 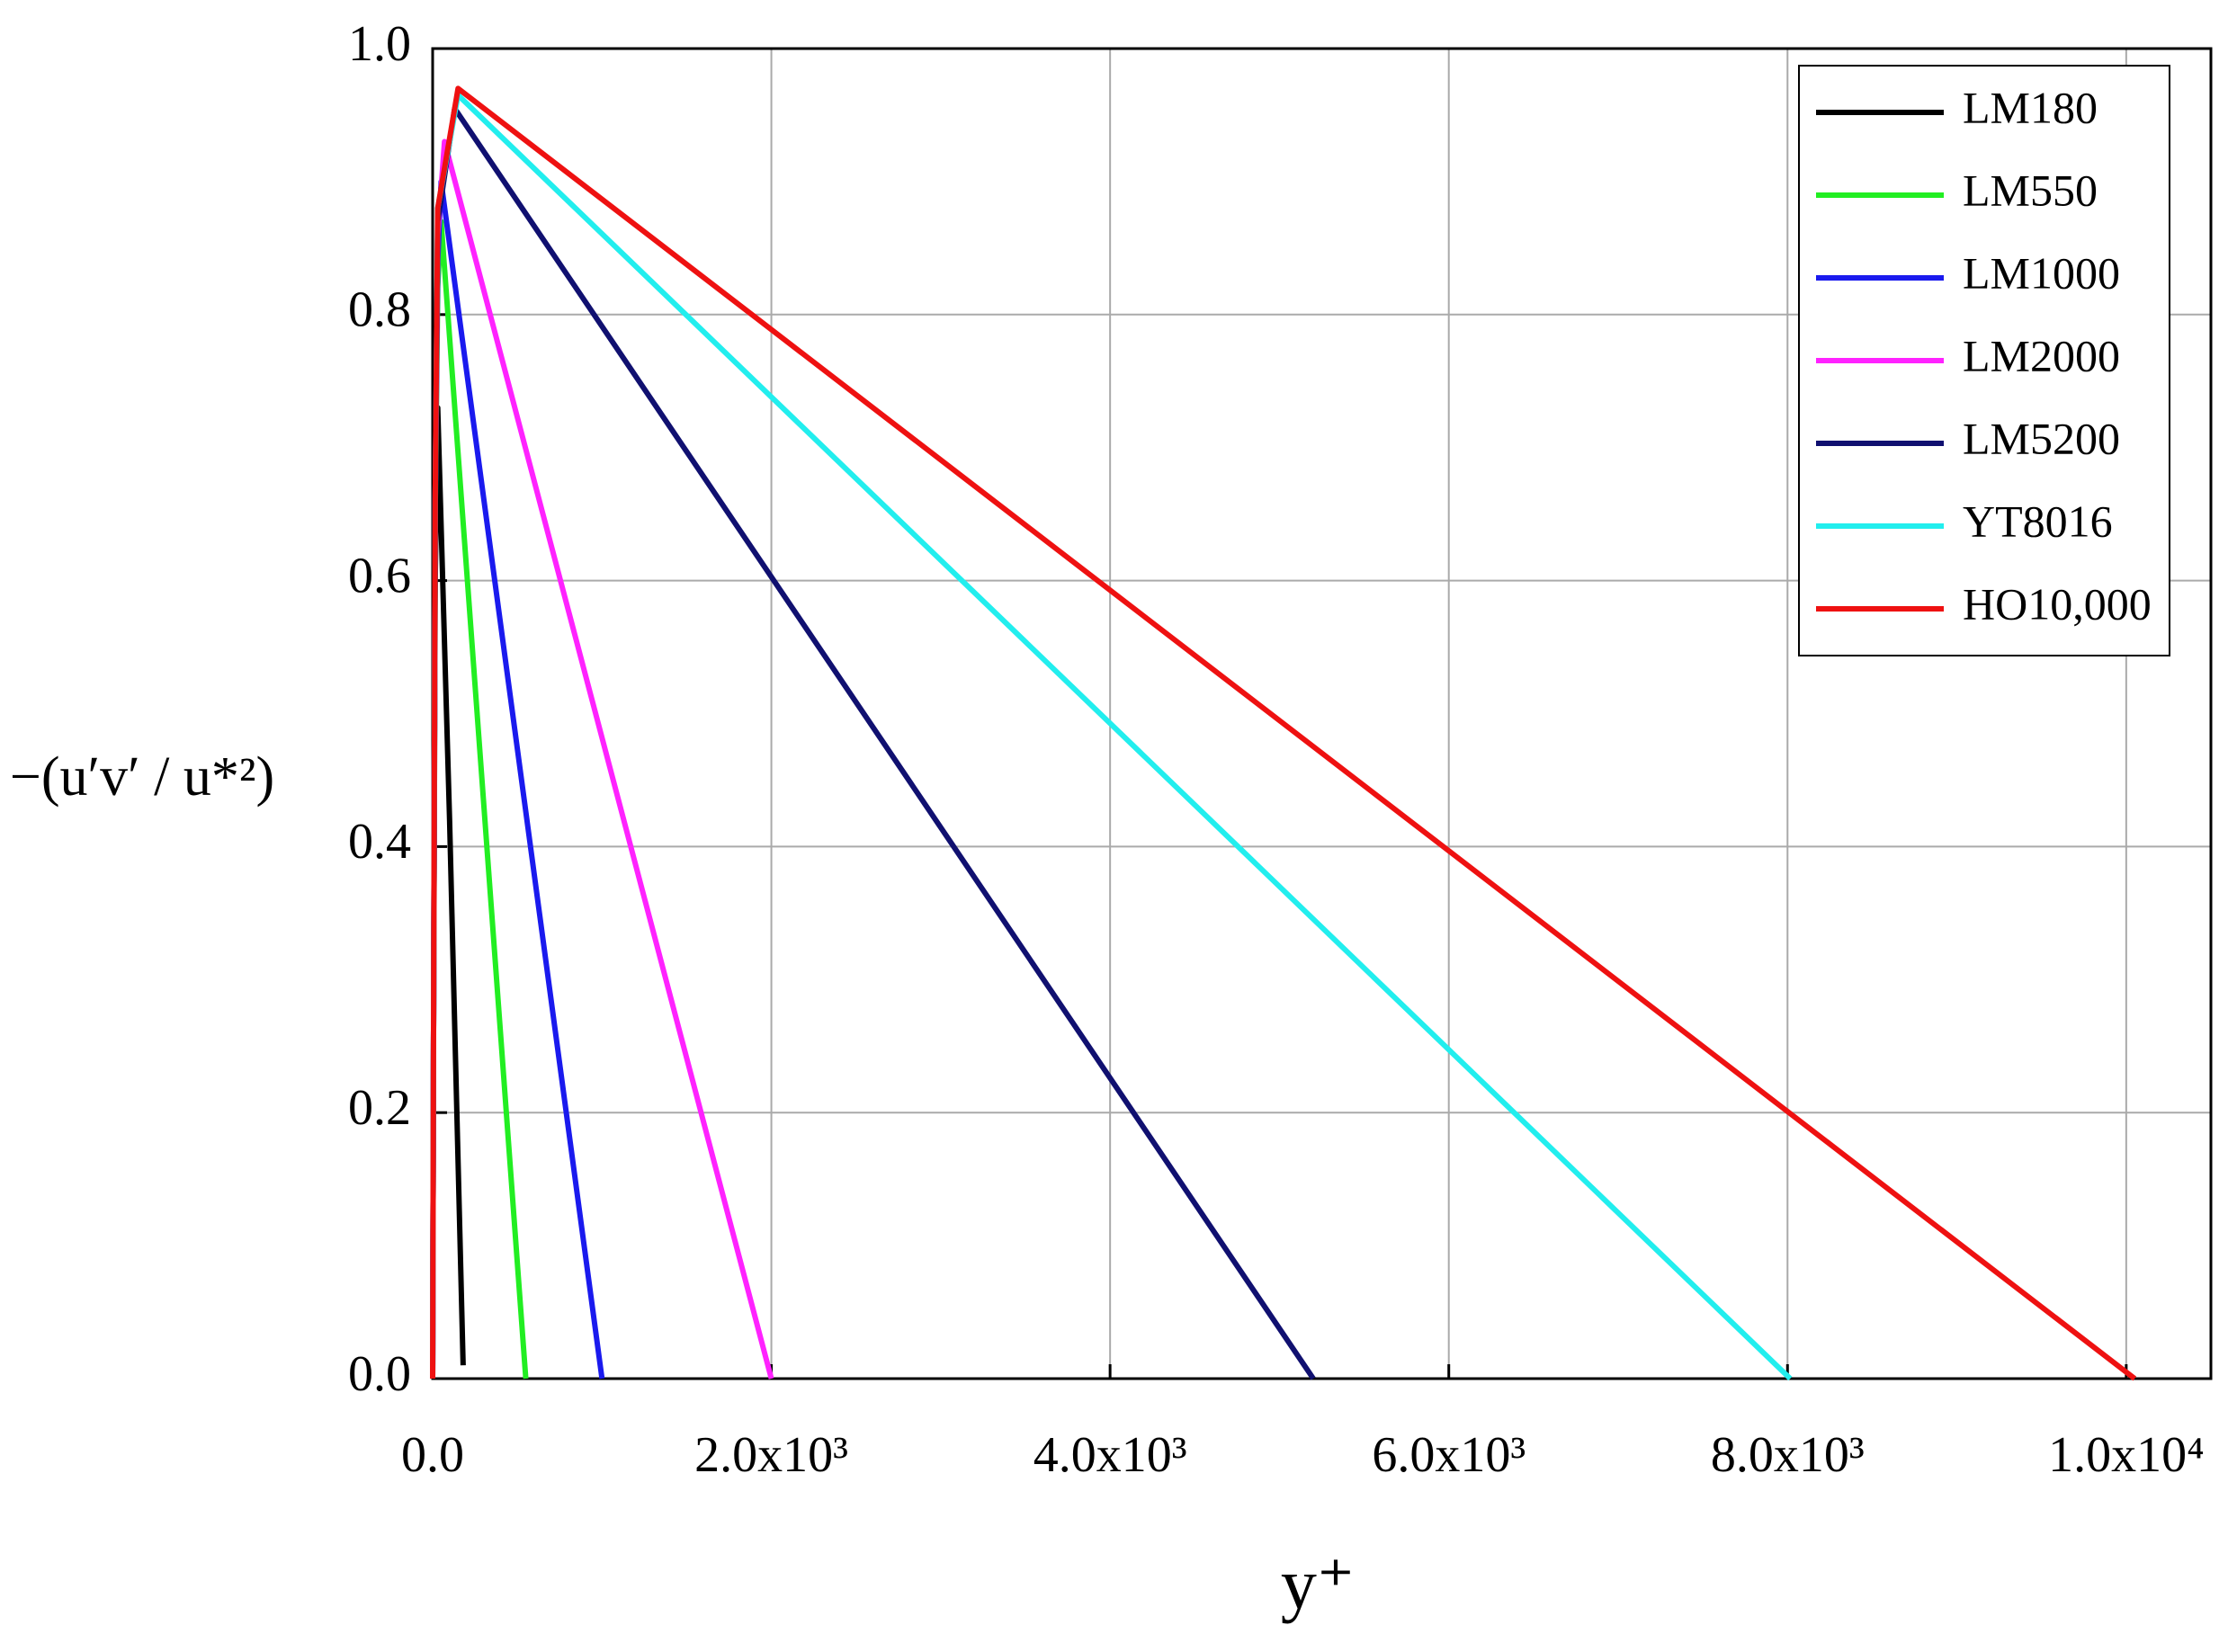 What do you see at coordinates (2041, 438) in the screenshot?
I see `legend-label: LM5200` at bounding box center [2041, 438].